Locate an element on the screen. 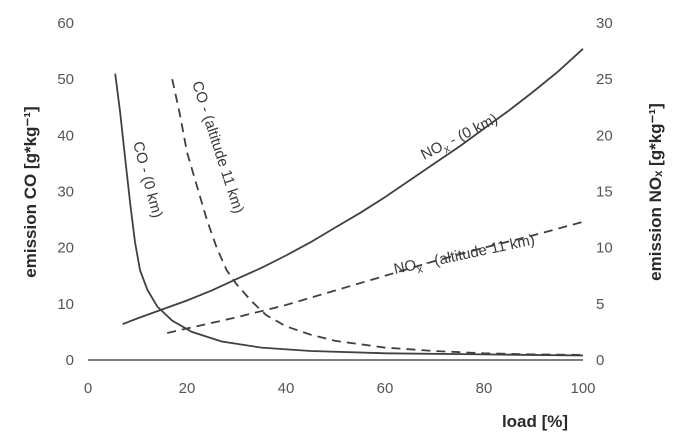 The image size is (676, 433). nox-0km-suffix: - (0 km) is located at coordinates (471, 130).